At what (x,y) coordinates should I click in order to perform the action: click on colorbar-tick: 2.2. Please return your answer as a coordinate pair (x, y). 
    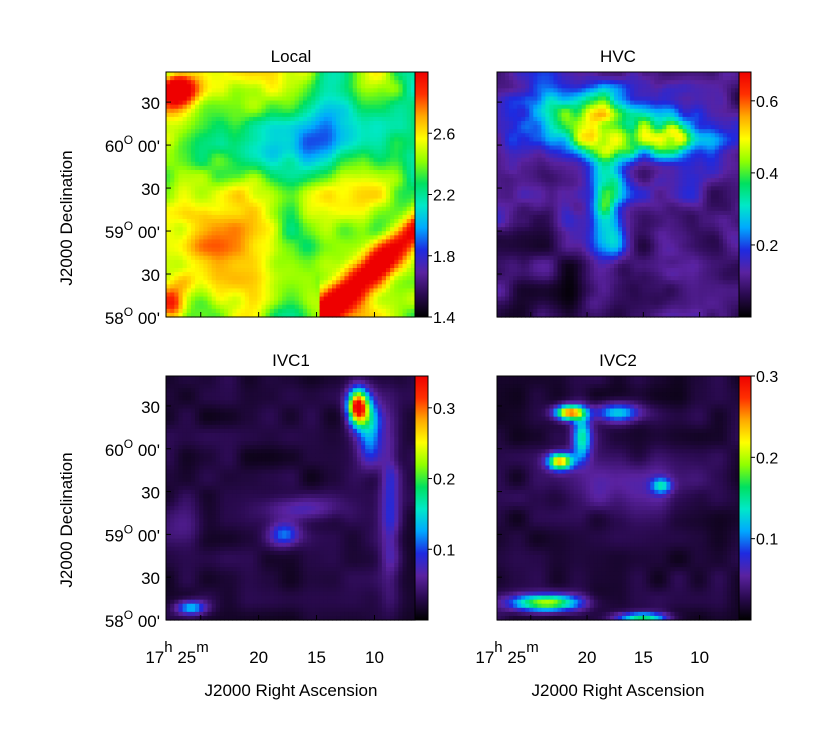
    Looking at the image, I should click on (441, 196).